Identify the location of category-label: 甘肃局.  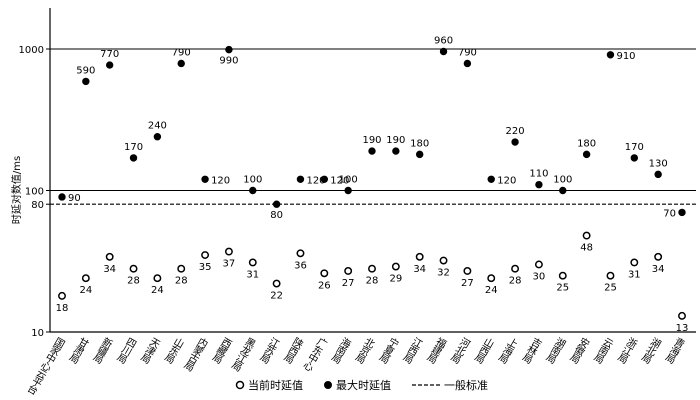
(79, 351).